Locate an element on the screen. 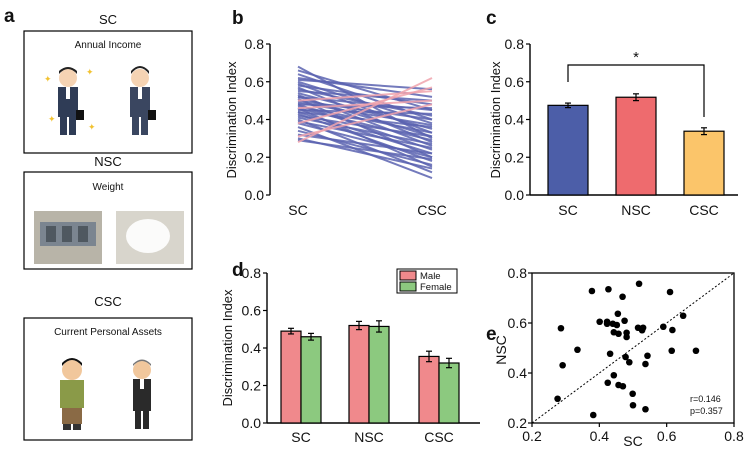 This screenshot has height=457, width=745. concrete-block-photo is located at coordinates (68, 237).